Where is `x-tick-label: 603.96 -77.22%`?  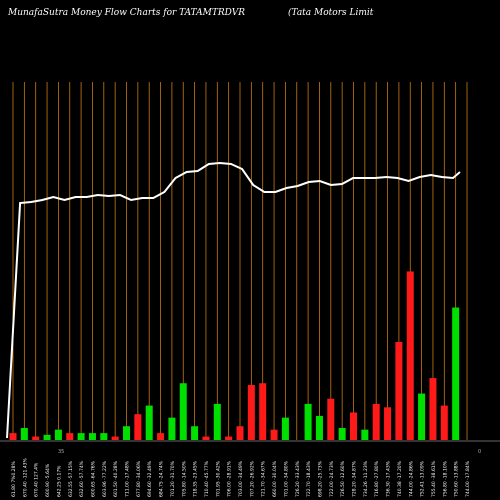 x-tick-label: 603.96 -77.22% is located at coordinates (105, 478).